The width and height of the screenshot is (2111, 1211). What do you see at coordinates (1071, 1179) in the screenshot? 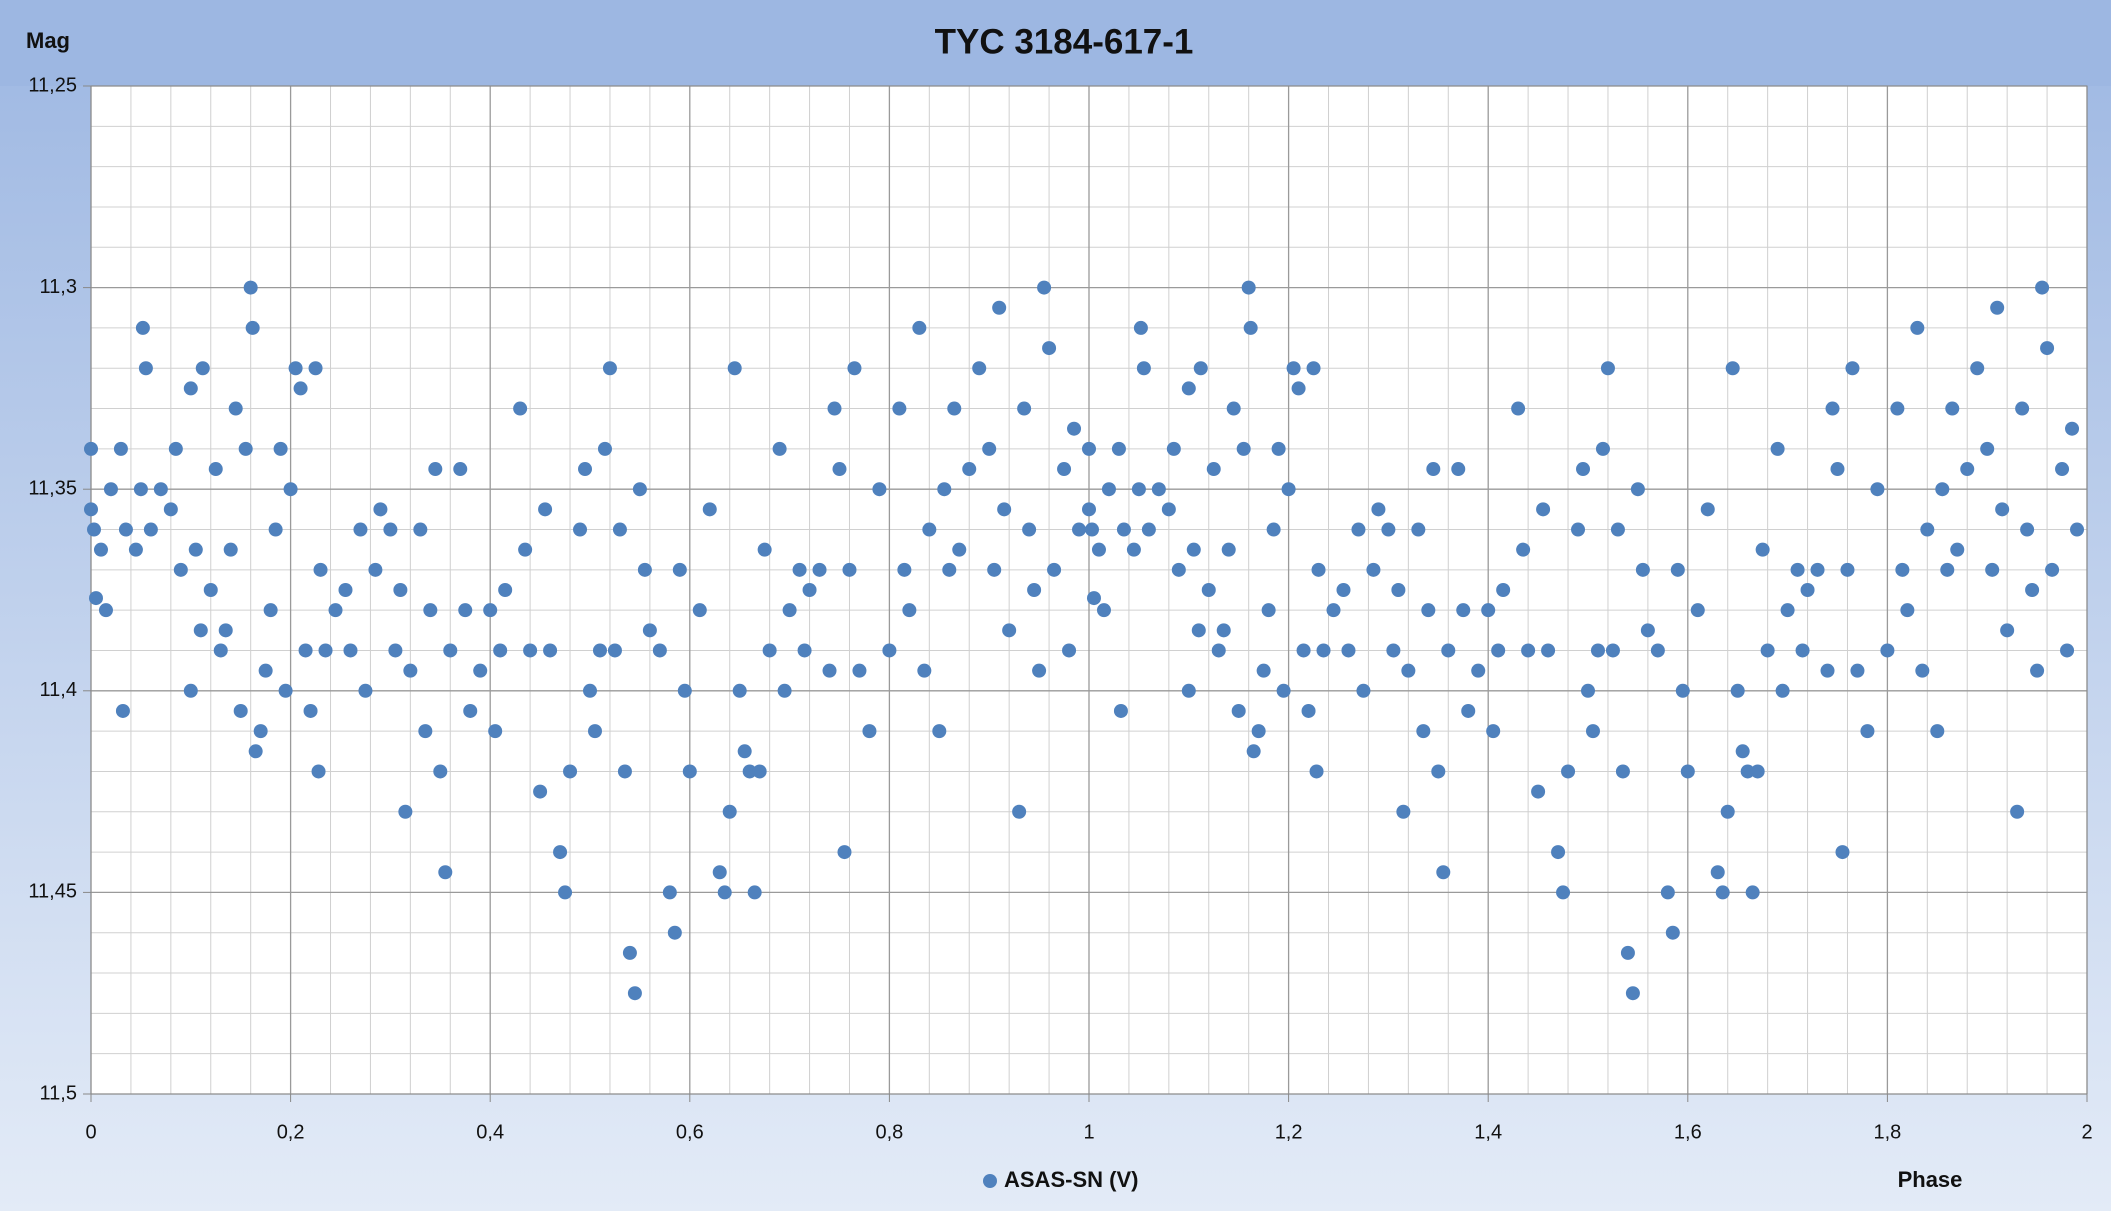
I see `legend-label: ASAS-SN (V)` at bounding box center [1071, 1179].